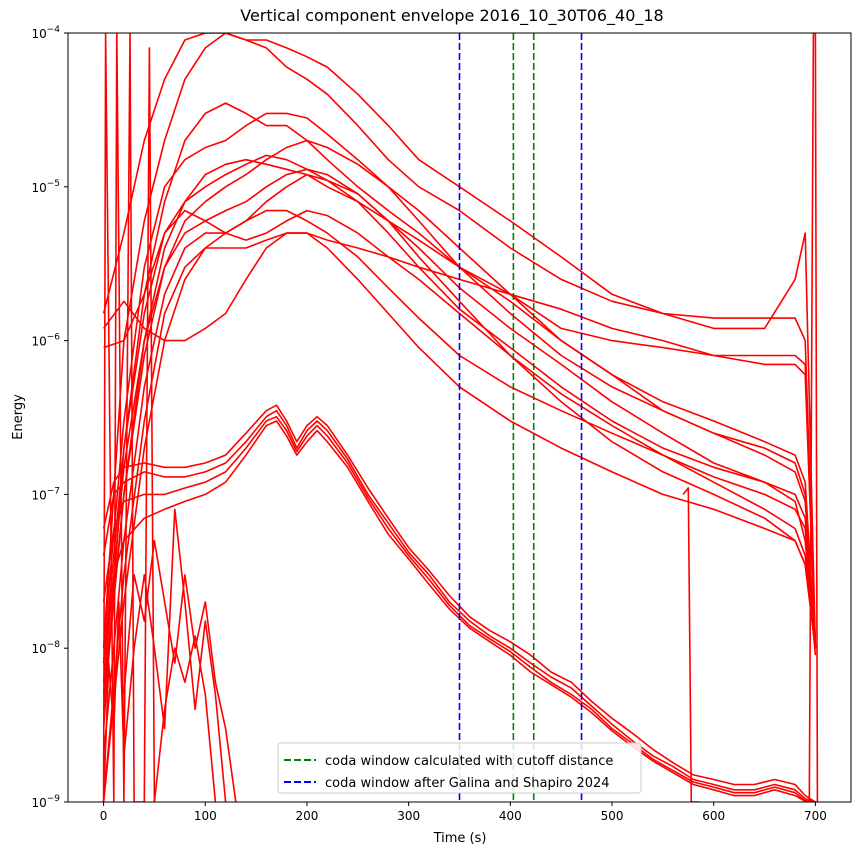 This screenshot has height=859, width=857. Describe the element at coordinates (815, 816) in the screenshot. I see `x-tick-label: 700` at that location.